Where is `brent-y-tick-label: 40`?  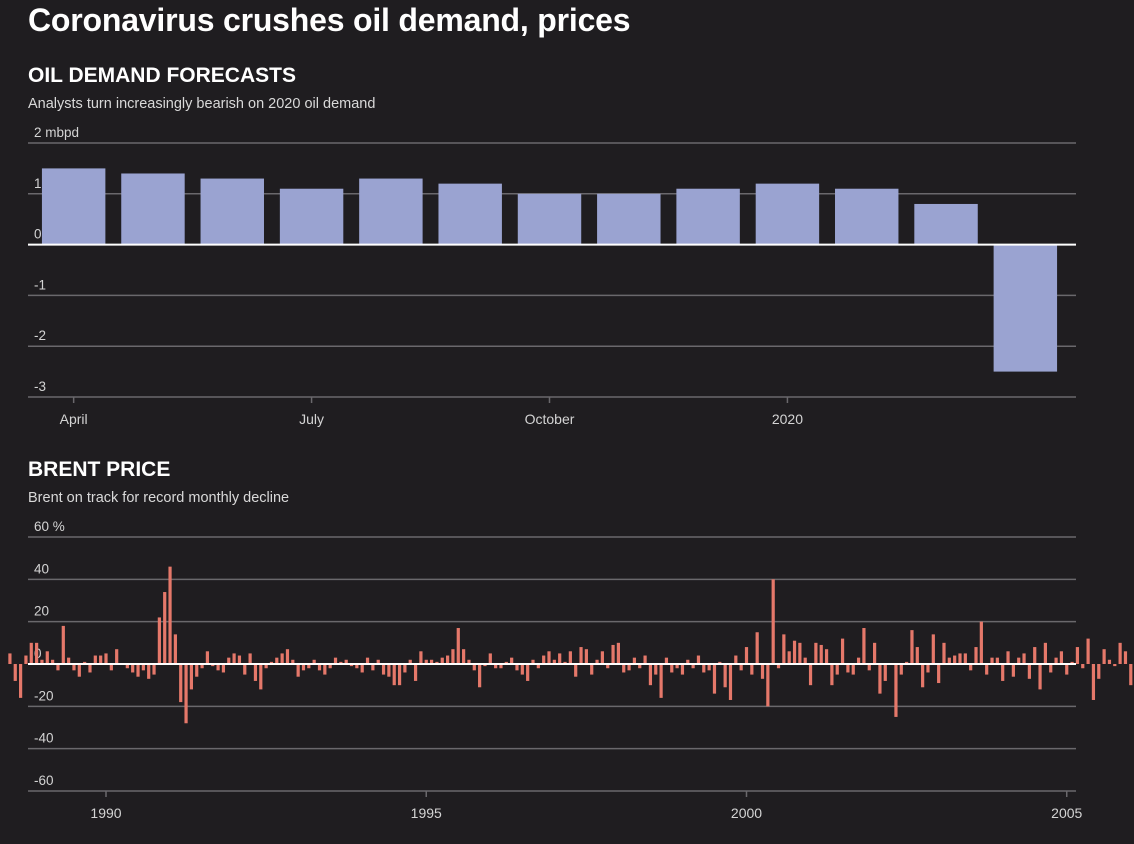
brent-y-tick-label: 40 is located at coordinates (41, 568).